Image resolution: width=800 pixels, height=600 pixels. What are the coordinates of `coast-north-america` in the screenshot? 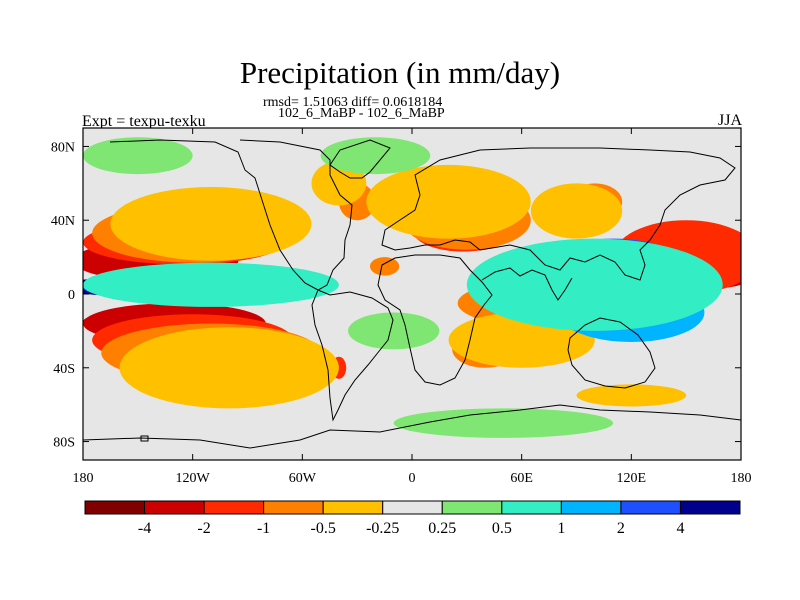 It's located at (231, 215).